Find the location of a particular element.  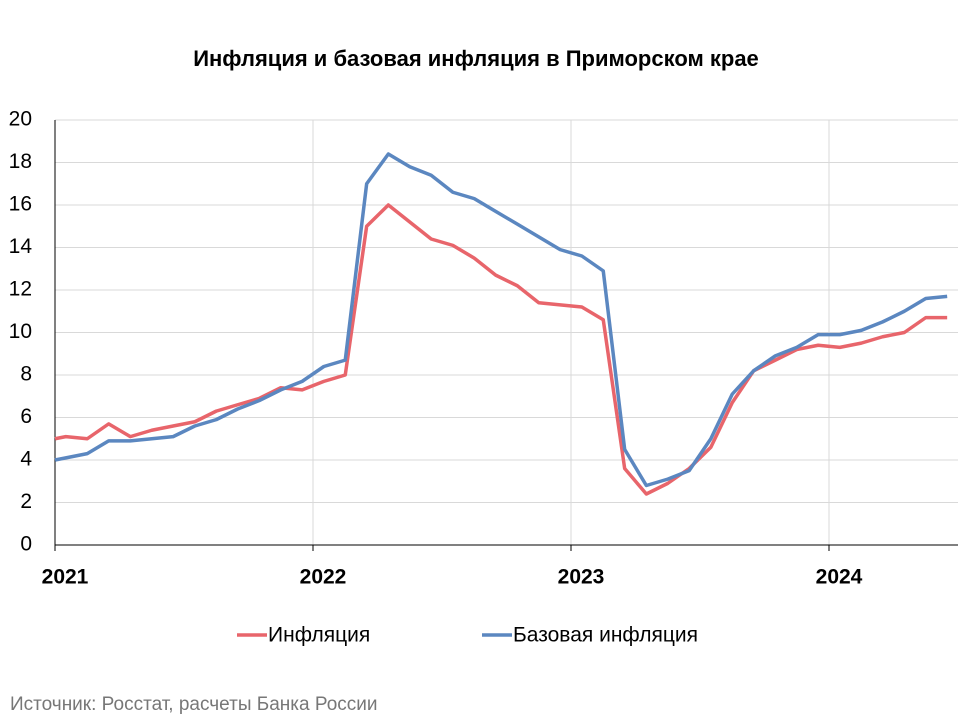

x-tick-label: 2022 is located at coordinates (323, 577).